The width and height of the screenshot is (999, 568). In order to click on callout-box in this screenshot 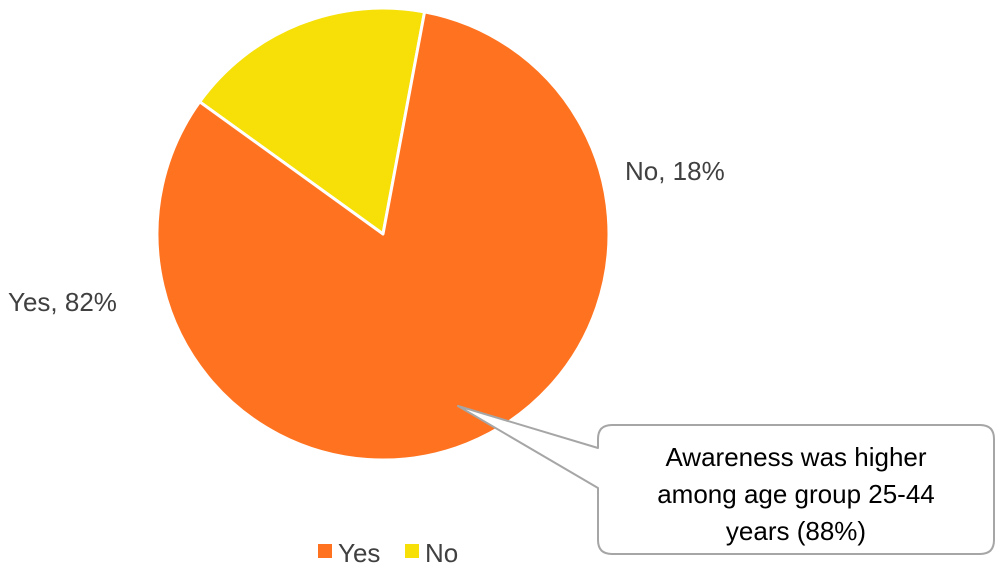, I will do `click(726, 480)`.